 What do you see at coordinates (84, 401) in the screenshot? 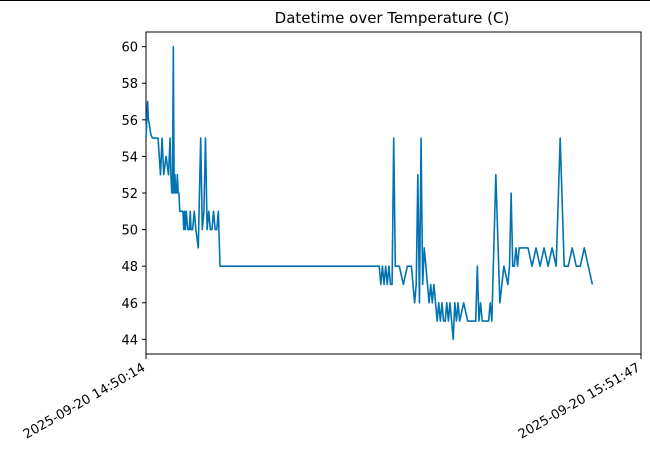
I see `x-tick-label: 2025-09-20 14:50:14` at bounding box center [84, 401].